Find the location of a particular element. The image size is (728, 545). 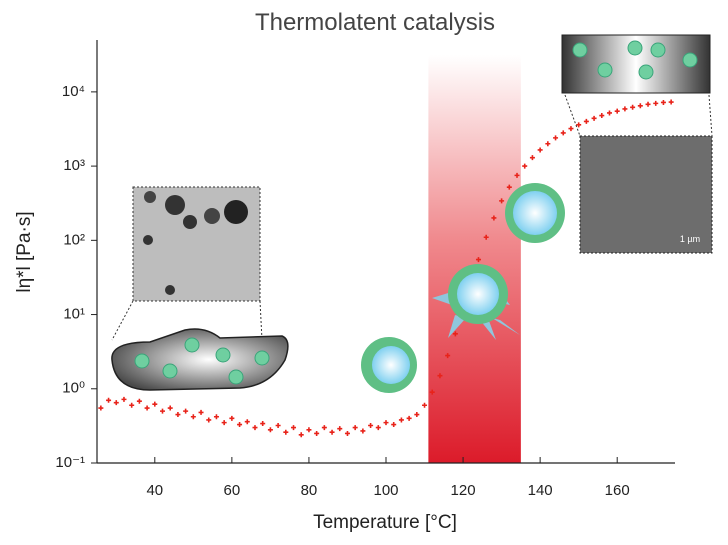

tem-image is located at coordinates (187, 263).